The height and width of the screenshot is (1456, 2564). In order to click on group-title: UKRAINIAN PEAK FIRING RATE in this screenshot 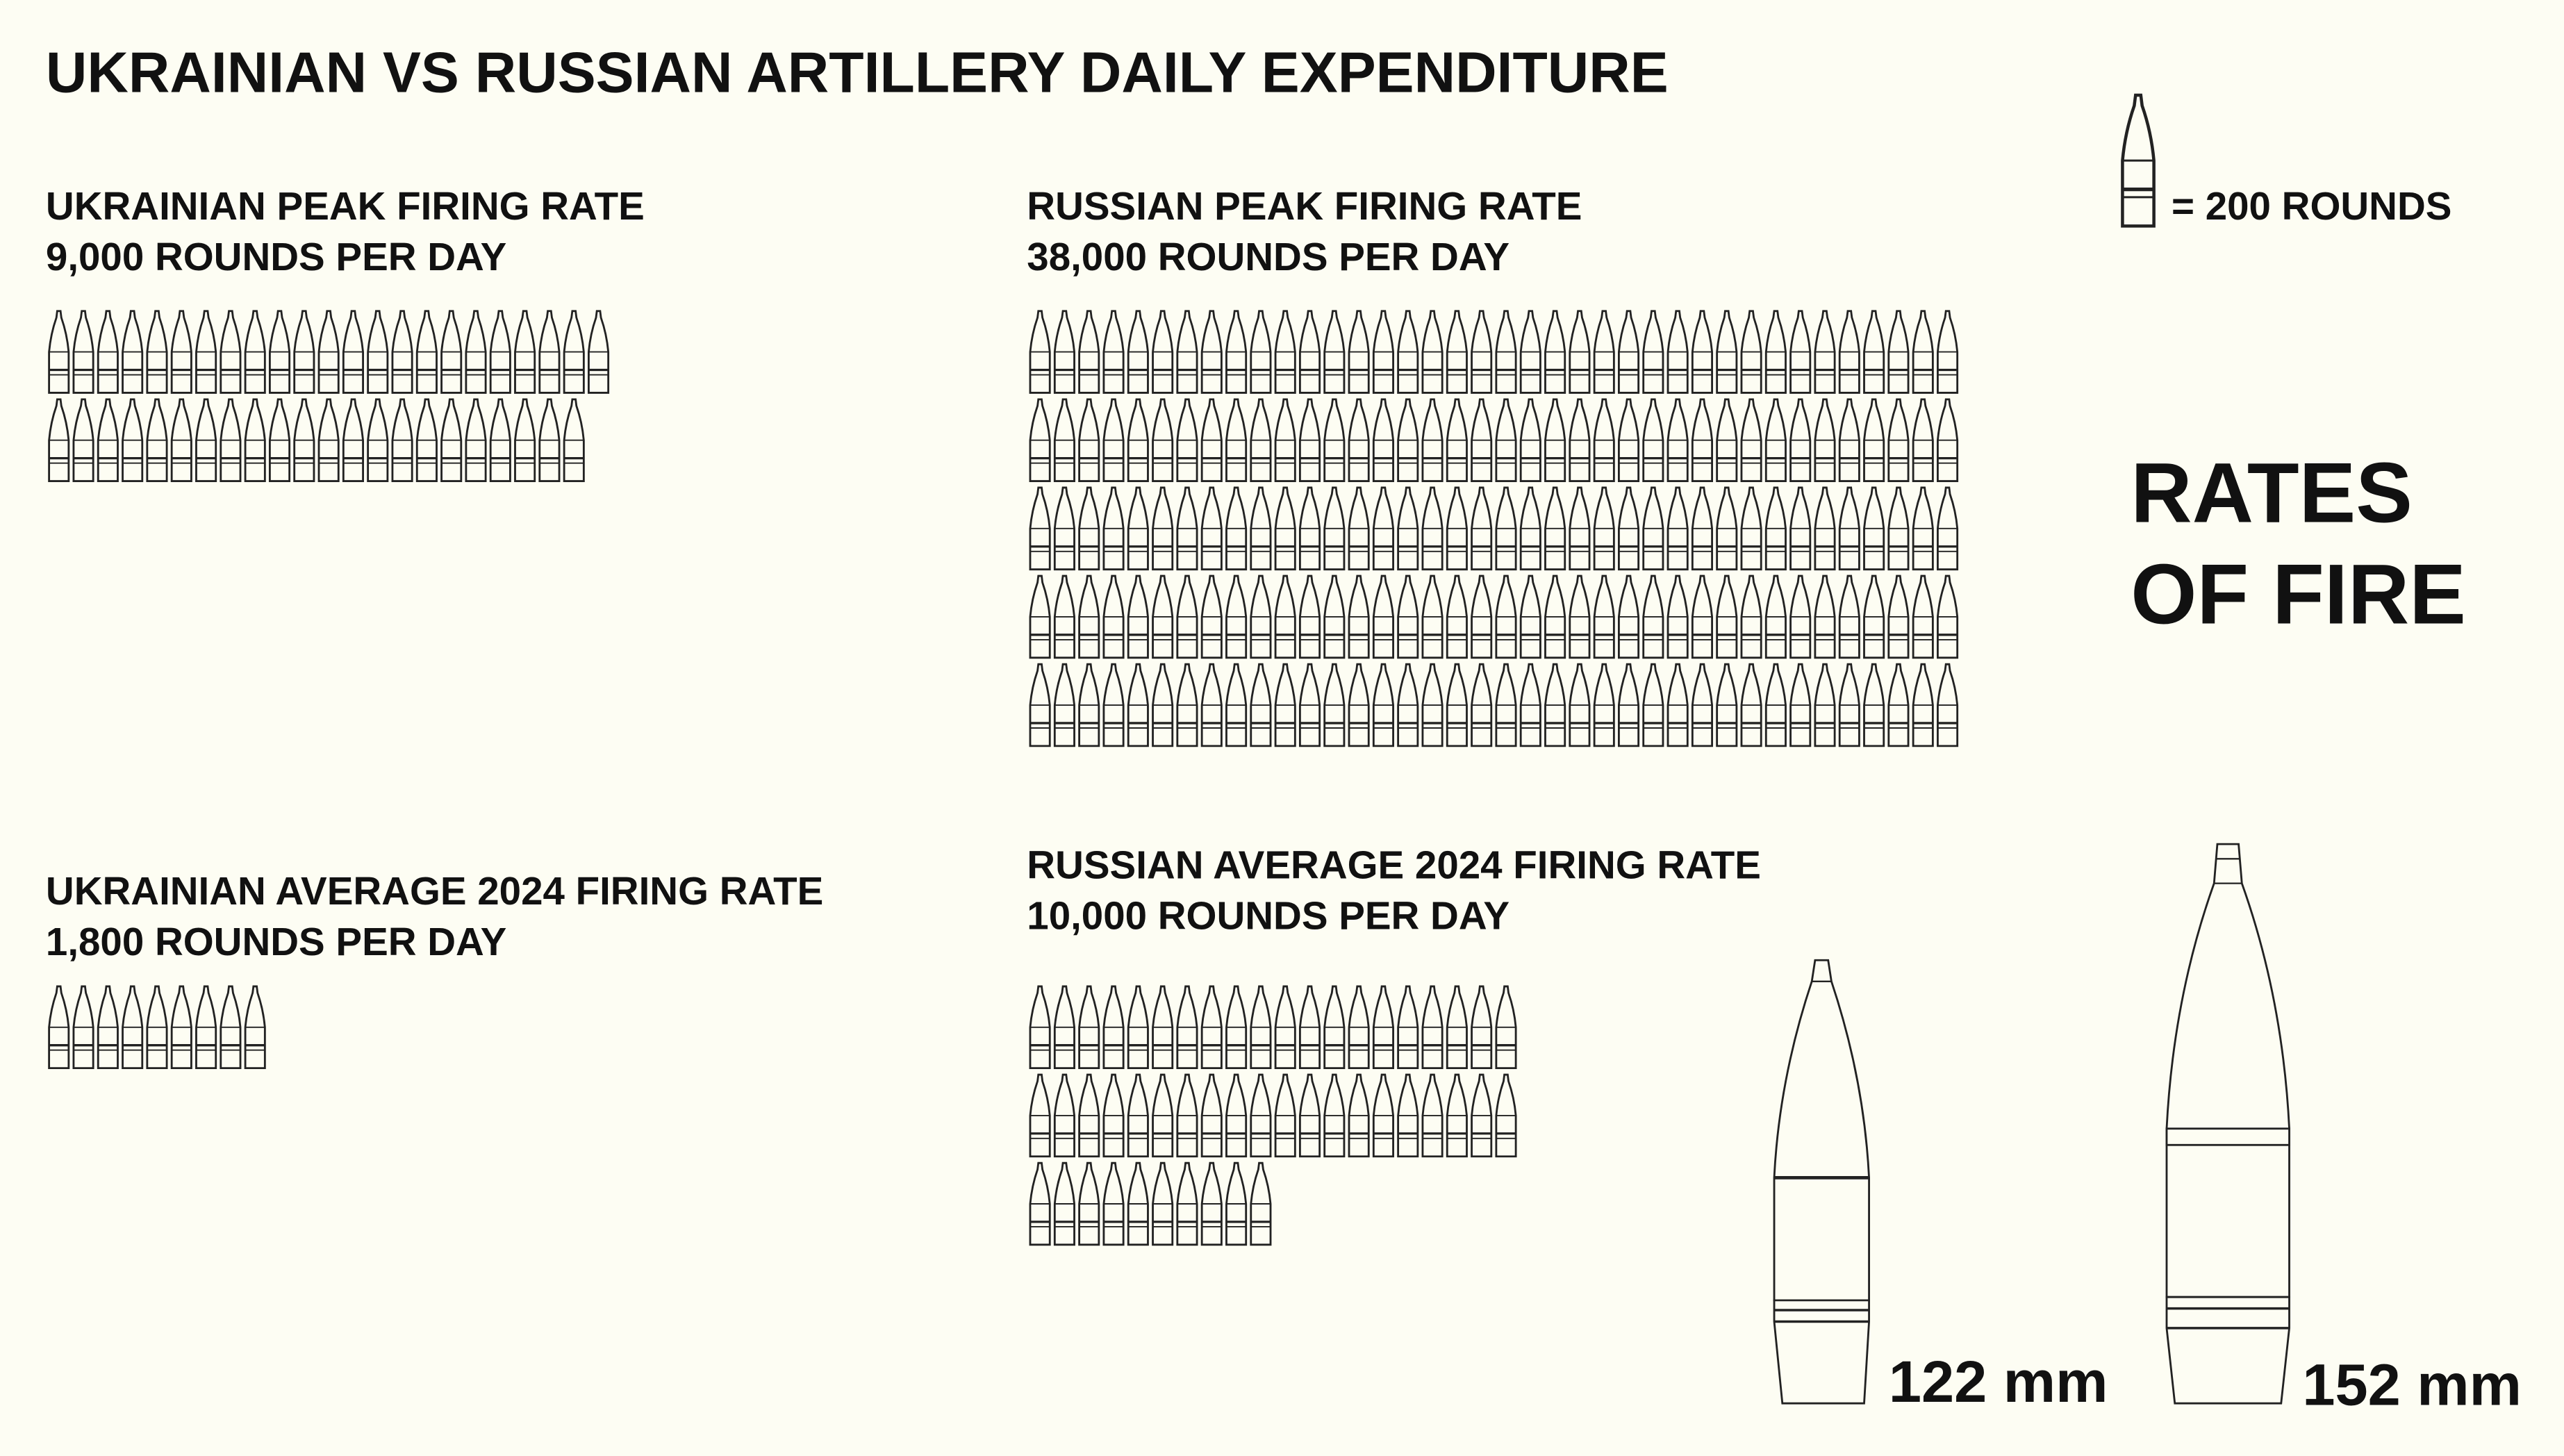, I will do `click(345, 206)`.